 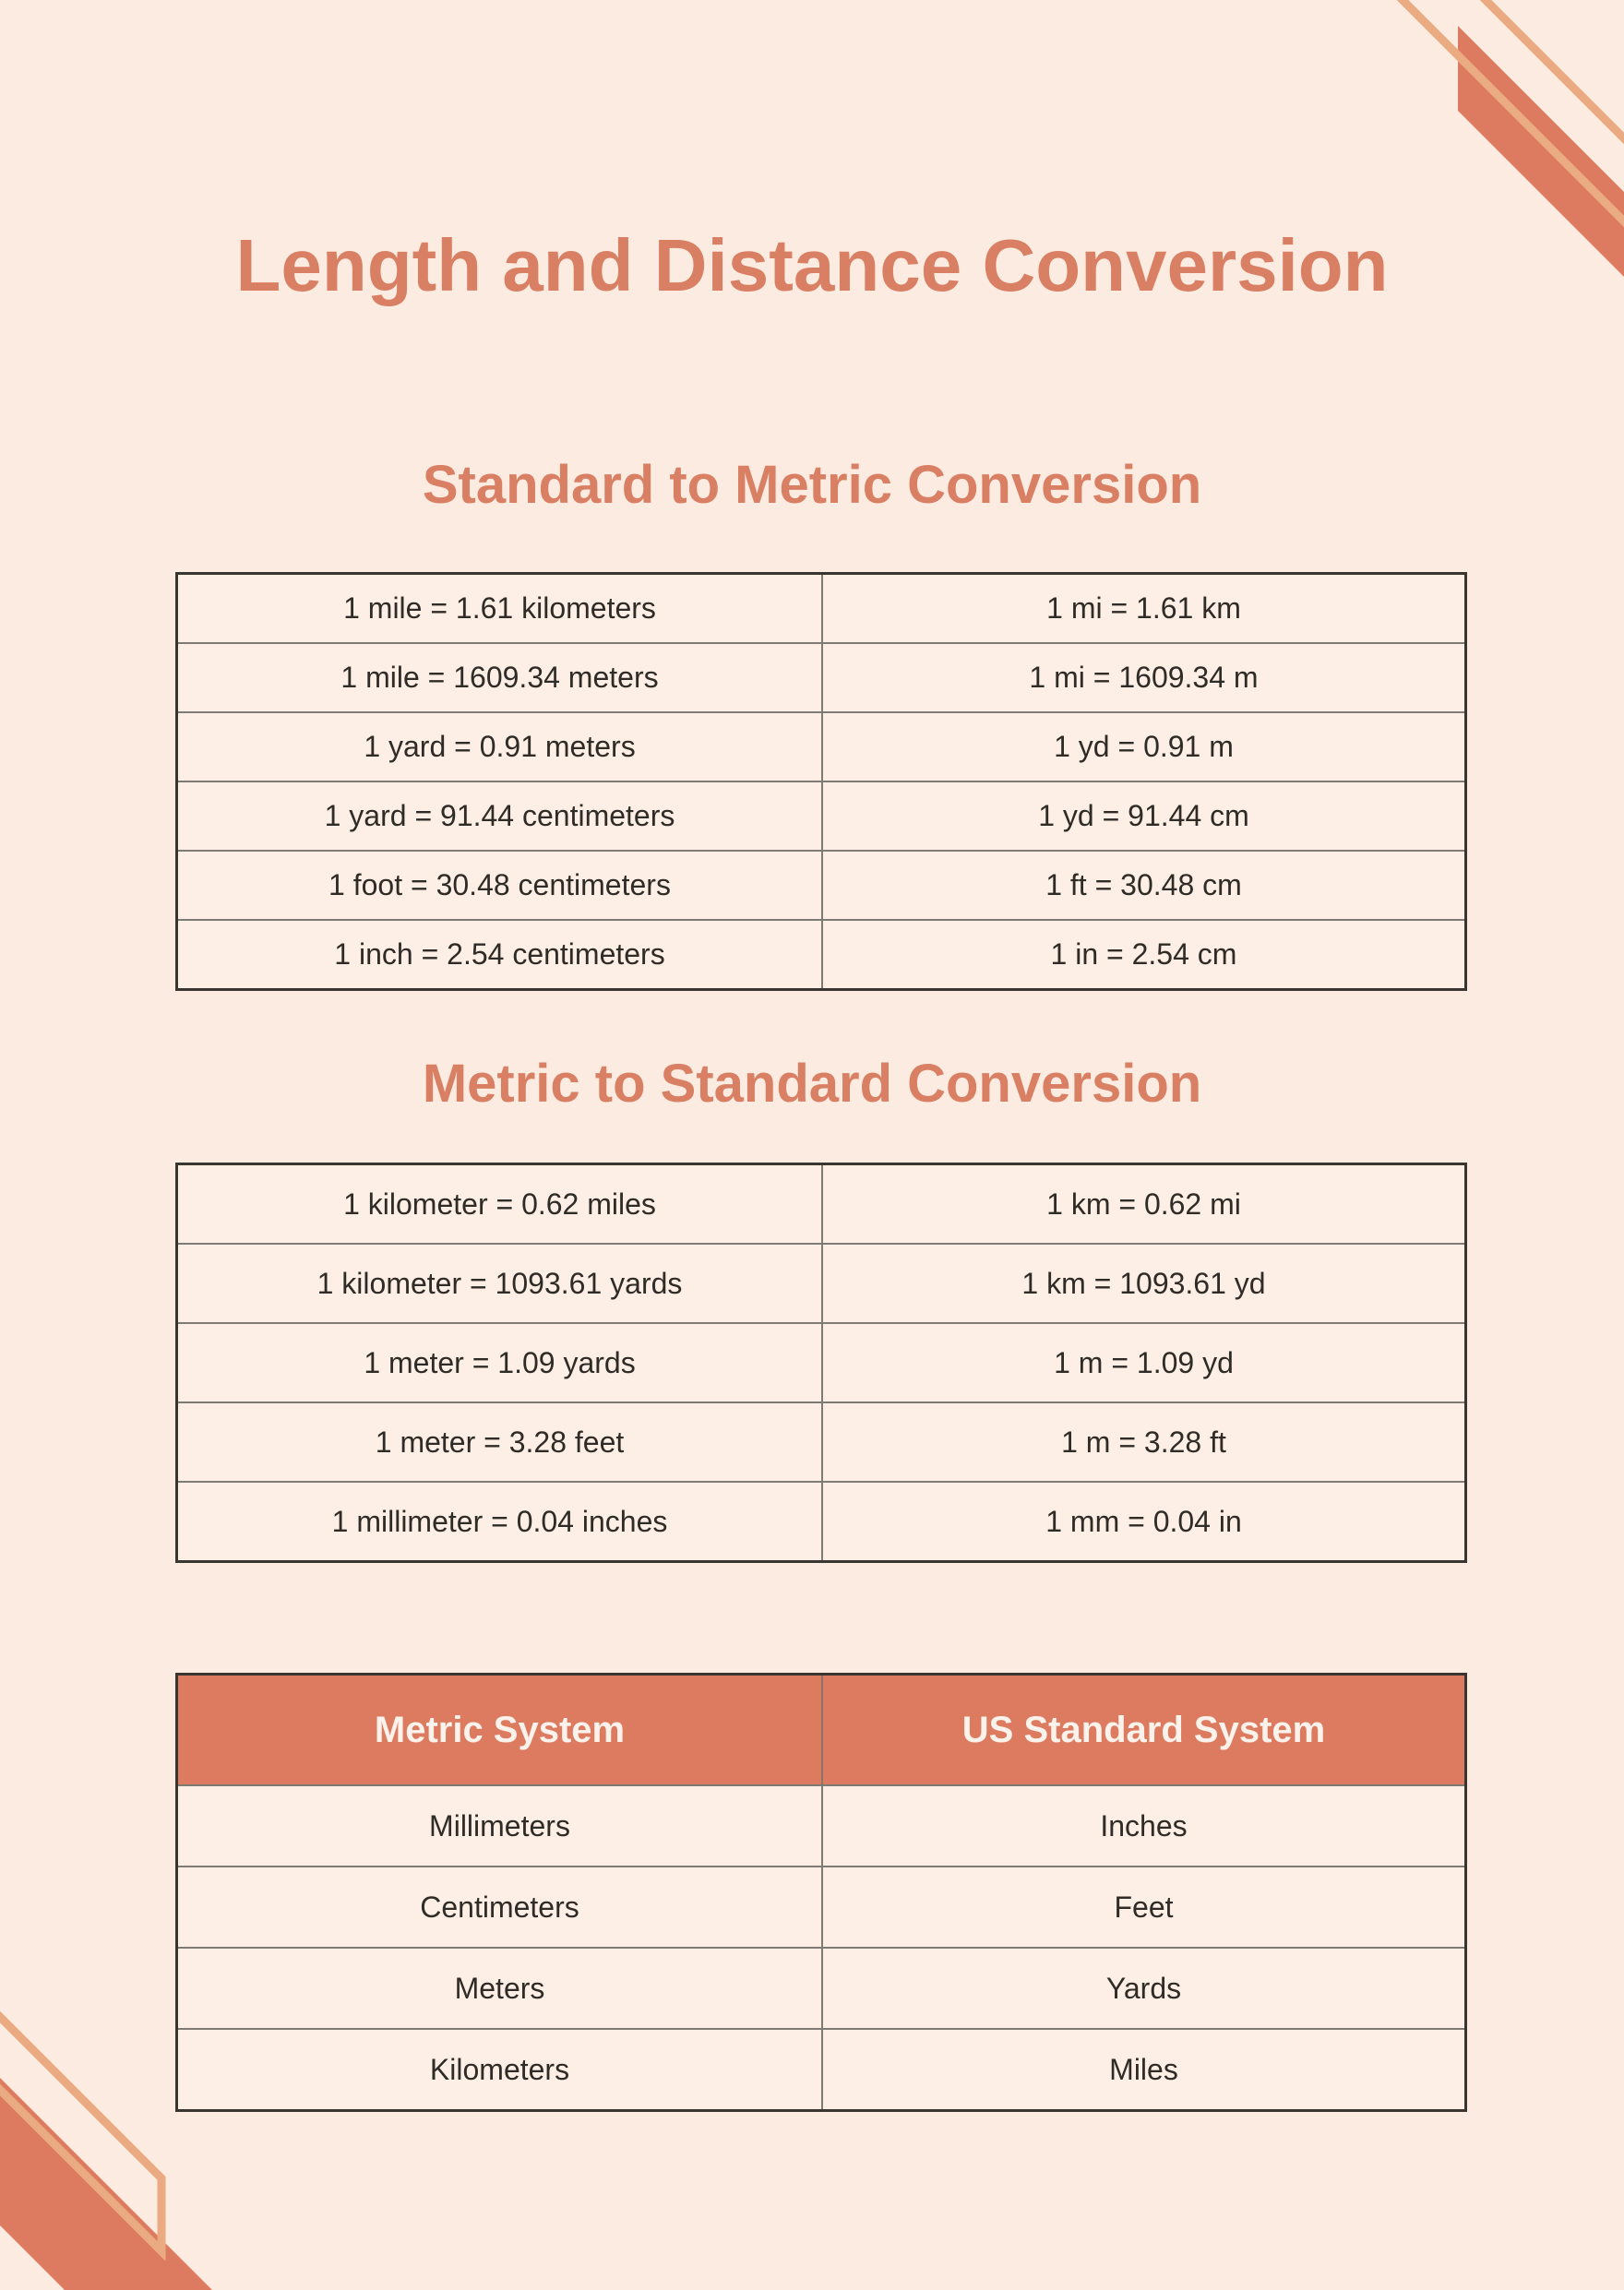 I want to click on section-heading-metric-to-standard: Metric to Standard Conversion, so click(x=812, y=1084).